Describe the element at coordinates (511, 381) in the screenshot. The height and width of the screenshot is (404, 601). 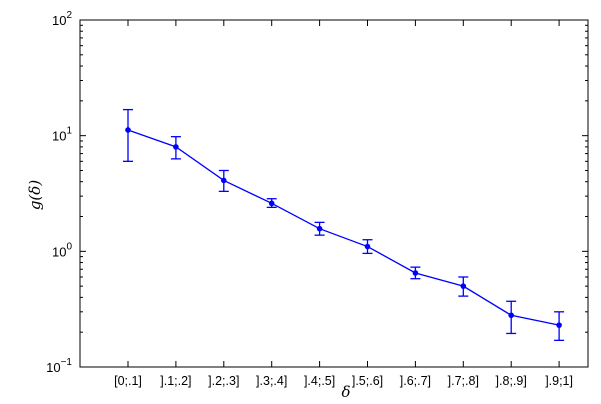
I see `x-tick-label: ].8;.9]` at that location.